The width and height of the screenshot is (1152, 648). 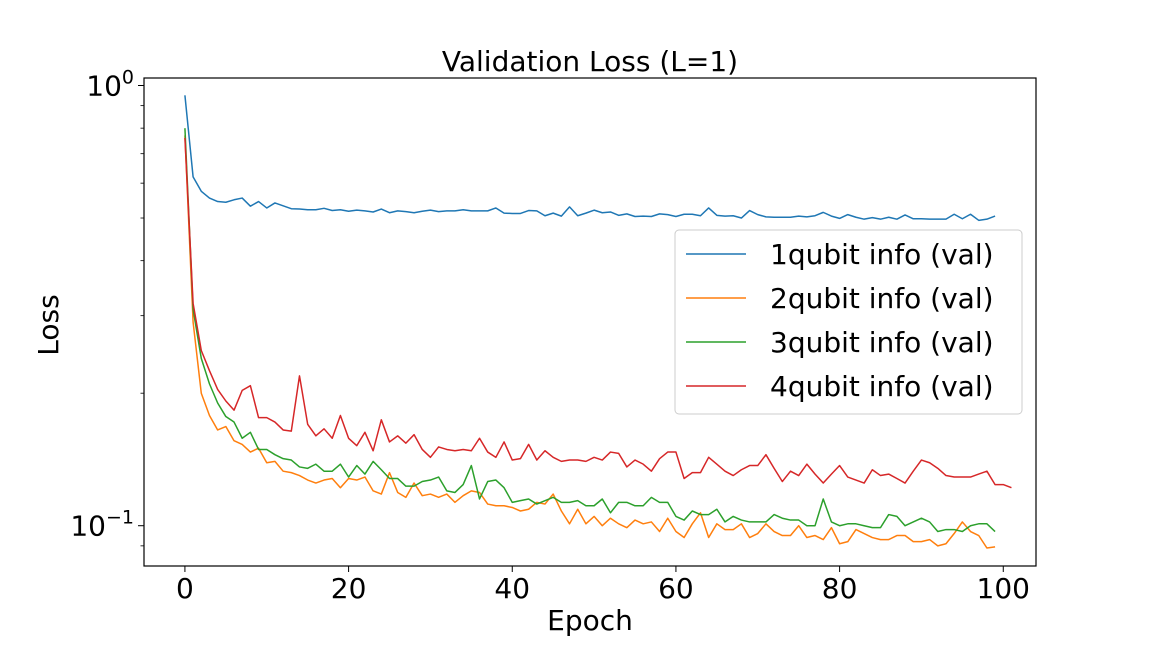 What do you see at coordinates (1003, 588) in the screenshot?
I see `x-tick-label: 100` at bounding box center [1003, 588].